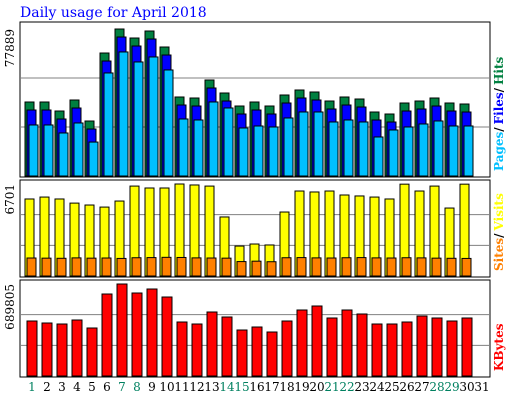 The height and width of the screenshot is (404, 512). I want to click on legend-entry: Hits, so click(499, 70).